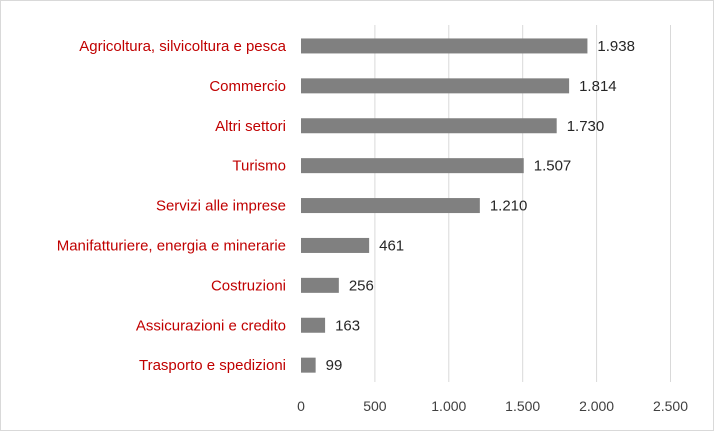  What do you see at coordinates (448, 406) in the screenshot?
I see `x-tick-label: 1.000` at bounding box center [448, 406].